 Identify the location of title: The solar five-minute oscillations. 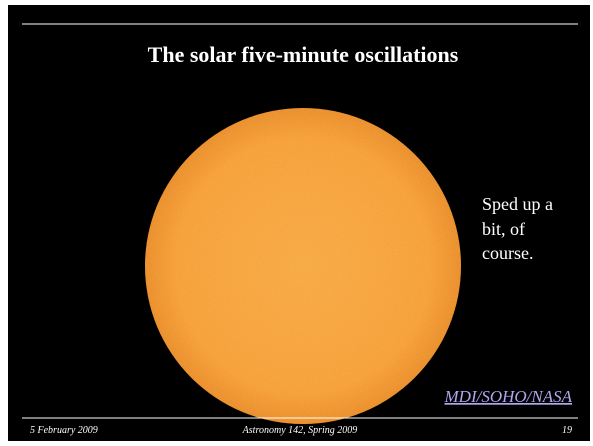
(303, 54).